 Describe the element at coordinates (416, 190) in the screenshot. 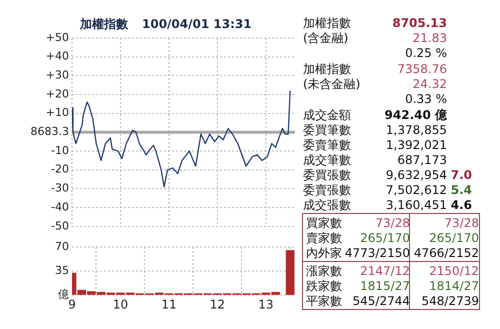

I see `text: 7,502,612` at that location.